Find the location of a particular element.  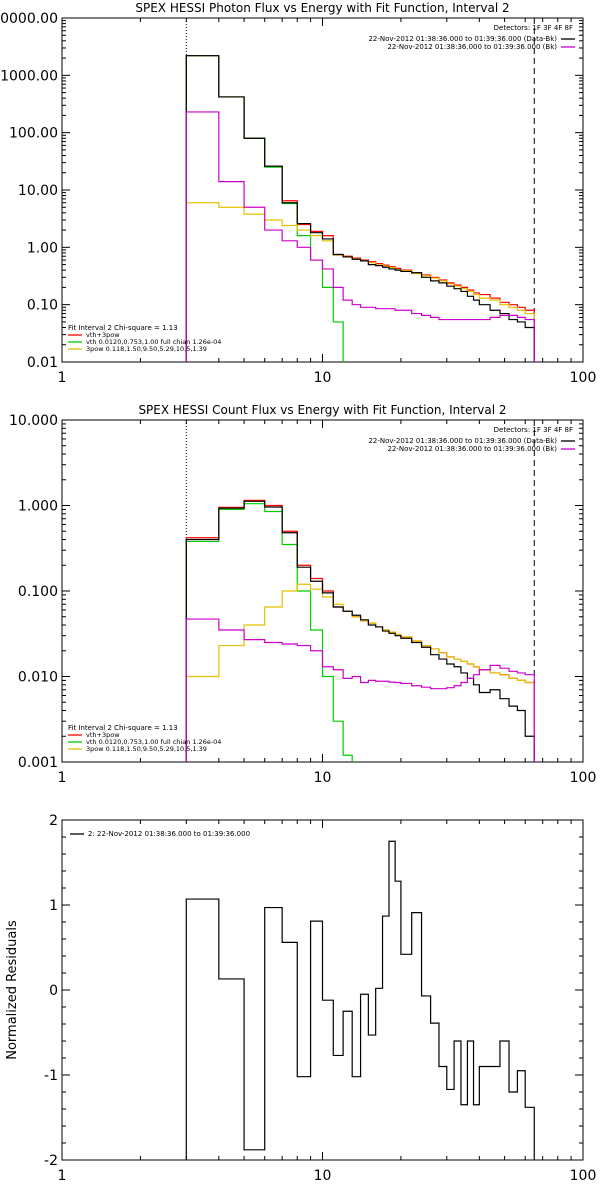

y-tick-label: 10.00 is located at coordinates (38, 191).